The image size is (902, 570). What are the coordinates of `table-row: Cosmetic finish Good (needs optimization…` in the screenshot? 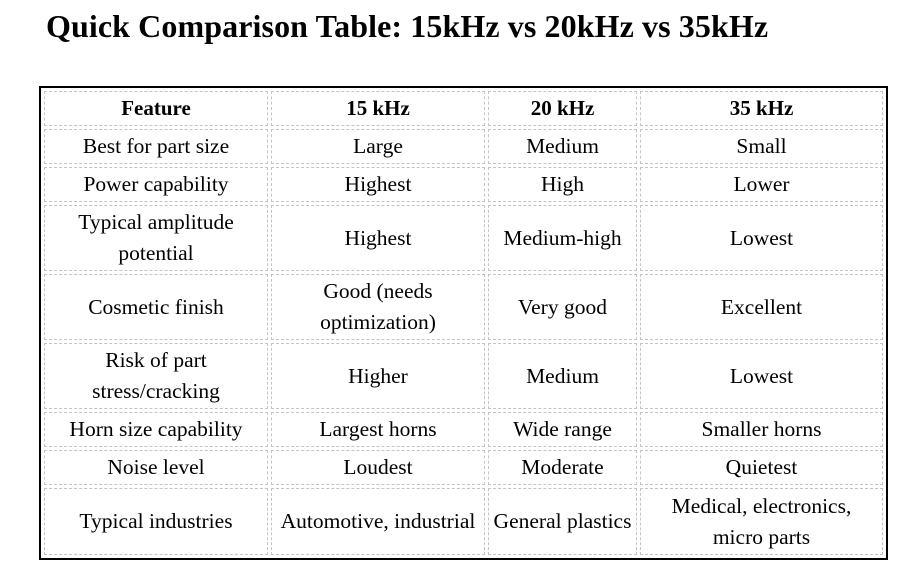 It's located at (463, 307).